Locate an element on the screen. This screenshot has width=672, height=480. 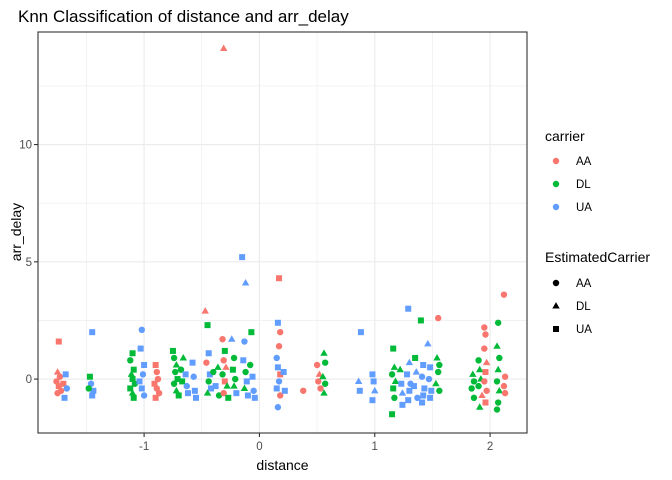
y-tick-label: 0 is located at coordinates (29, 380).